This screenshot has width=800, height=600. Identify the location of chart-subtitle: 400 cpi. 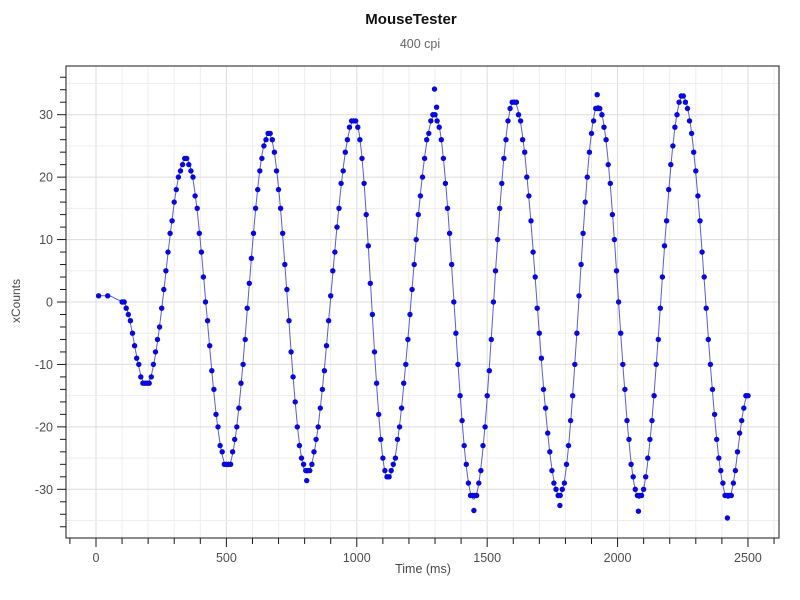
(420, 44).